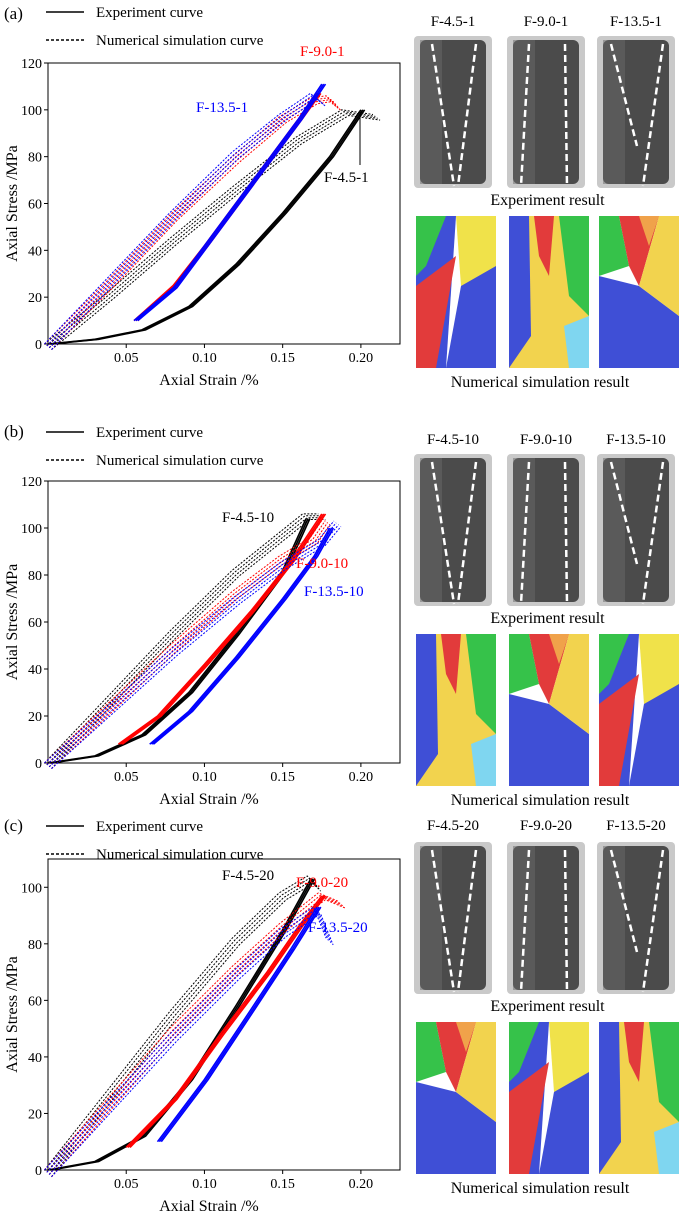  Describe the element at coordinates (636, 826) in the screenshot. I see `specimen-label: F-13.5-20` at that location.